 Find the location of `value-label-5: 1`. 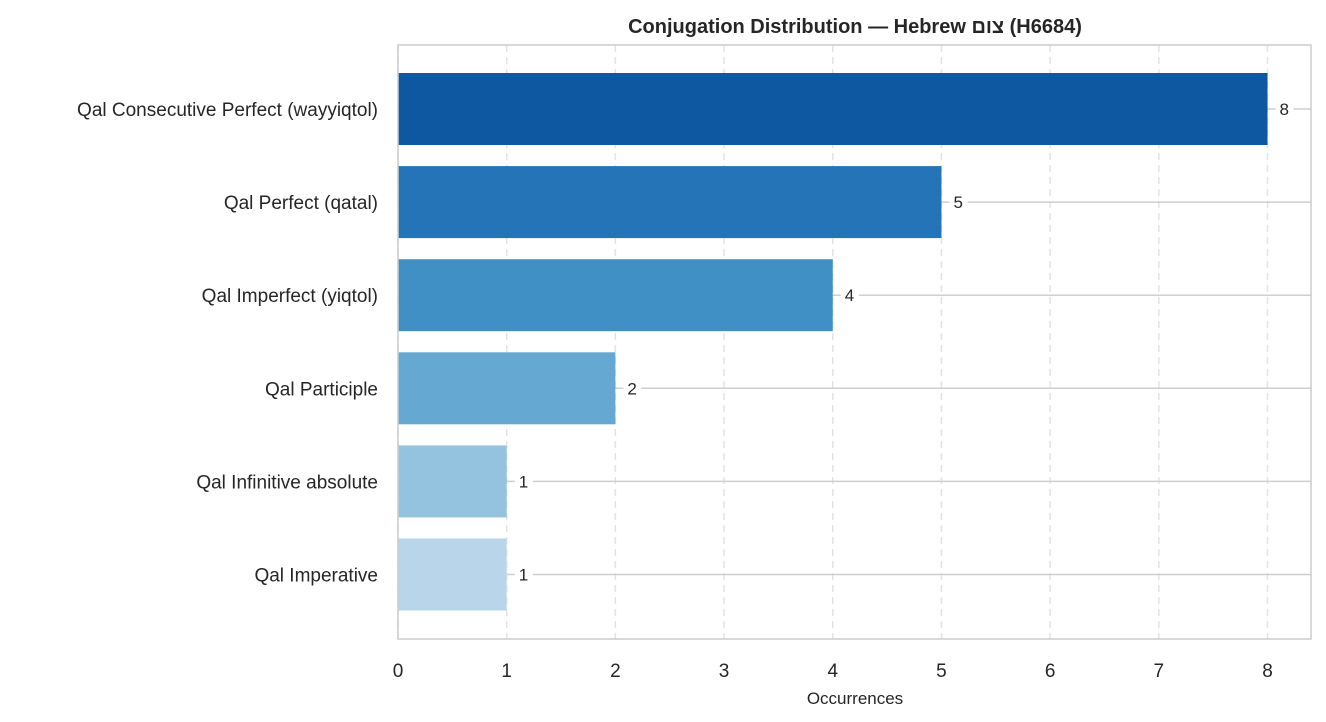

value-label-5: 1 is located at coordinates (523, 575).